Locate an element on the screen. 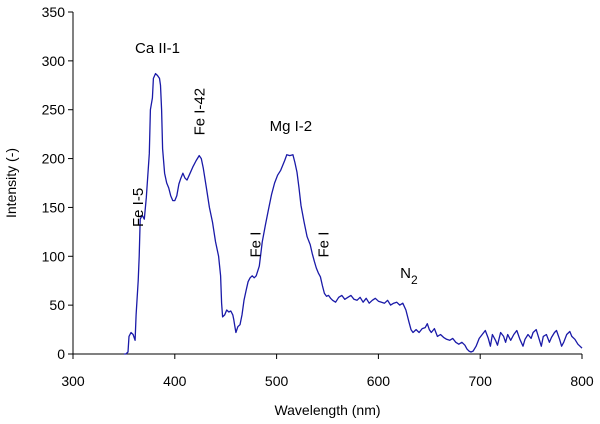  x-tick-label: 500 is located at coordinates (277, 381).